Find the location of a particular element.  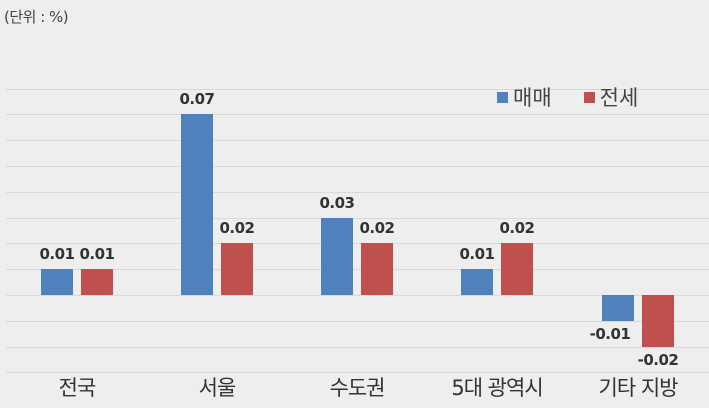

category-label: 기타 지방 is located at coordinates (638, 388).